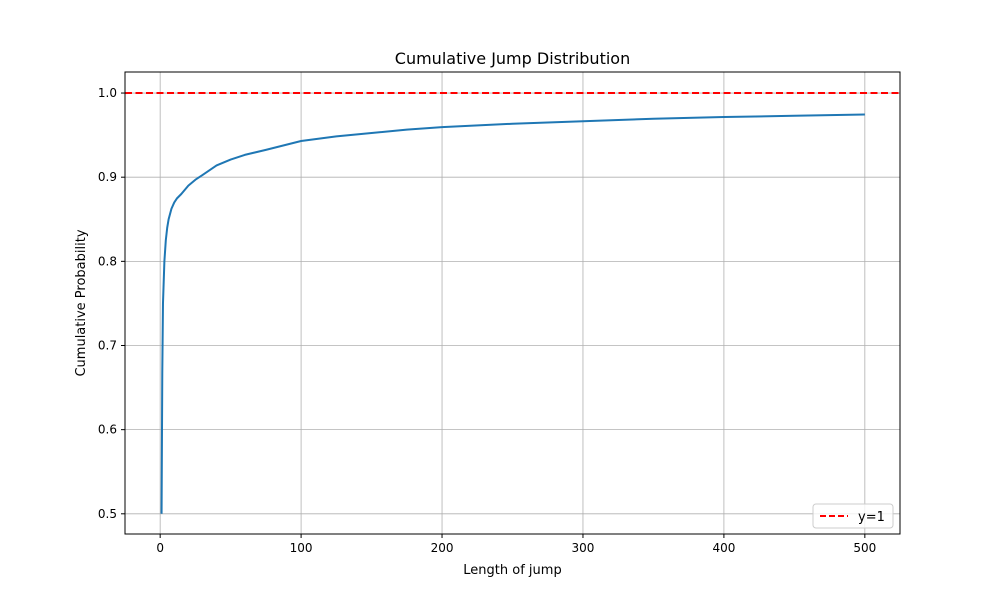 The image size is (1000, 600). I want to click on x-tick-label: 300, so click(583, 548).